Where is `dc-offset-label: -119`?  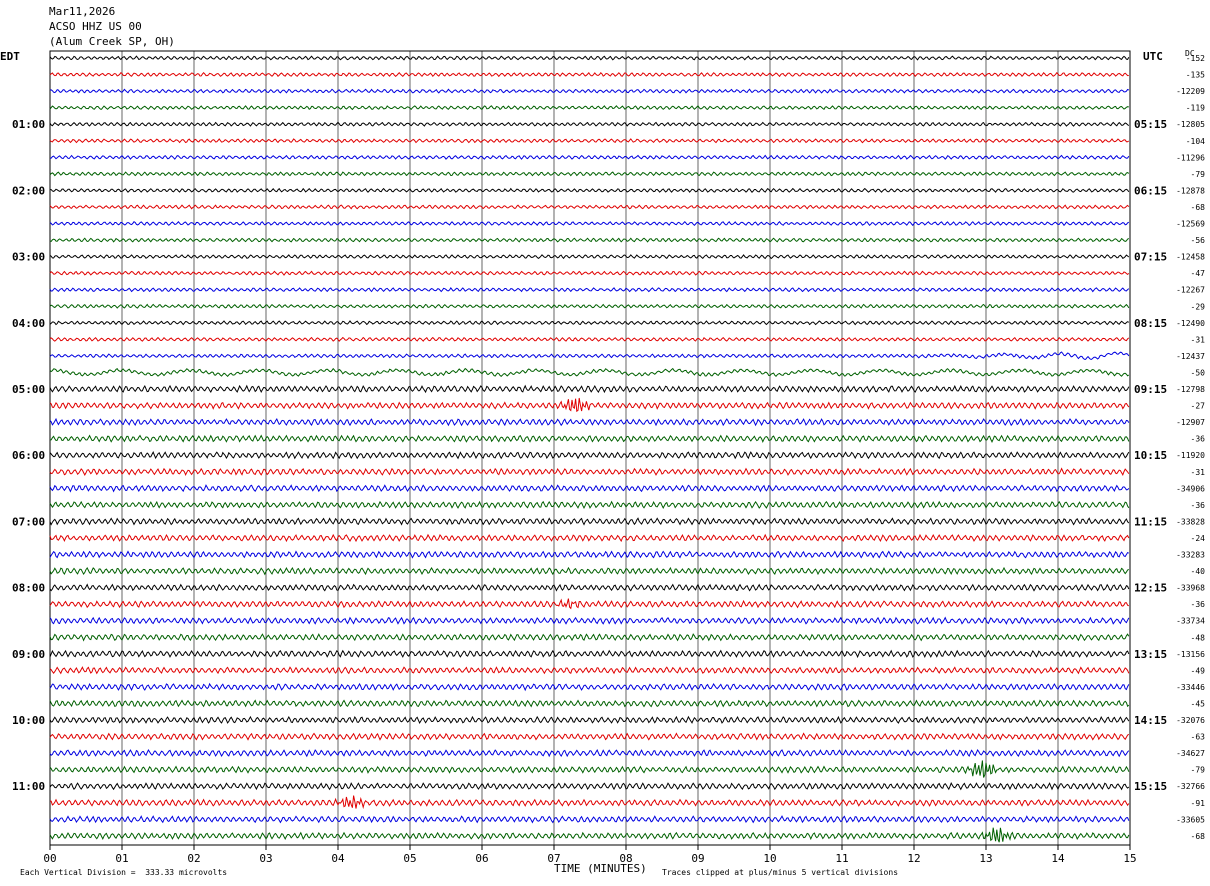
dc-offset-label: -119 is located at coordinates (1195, 108).